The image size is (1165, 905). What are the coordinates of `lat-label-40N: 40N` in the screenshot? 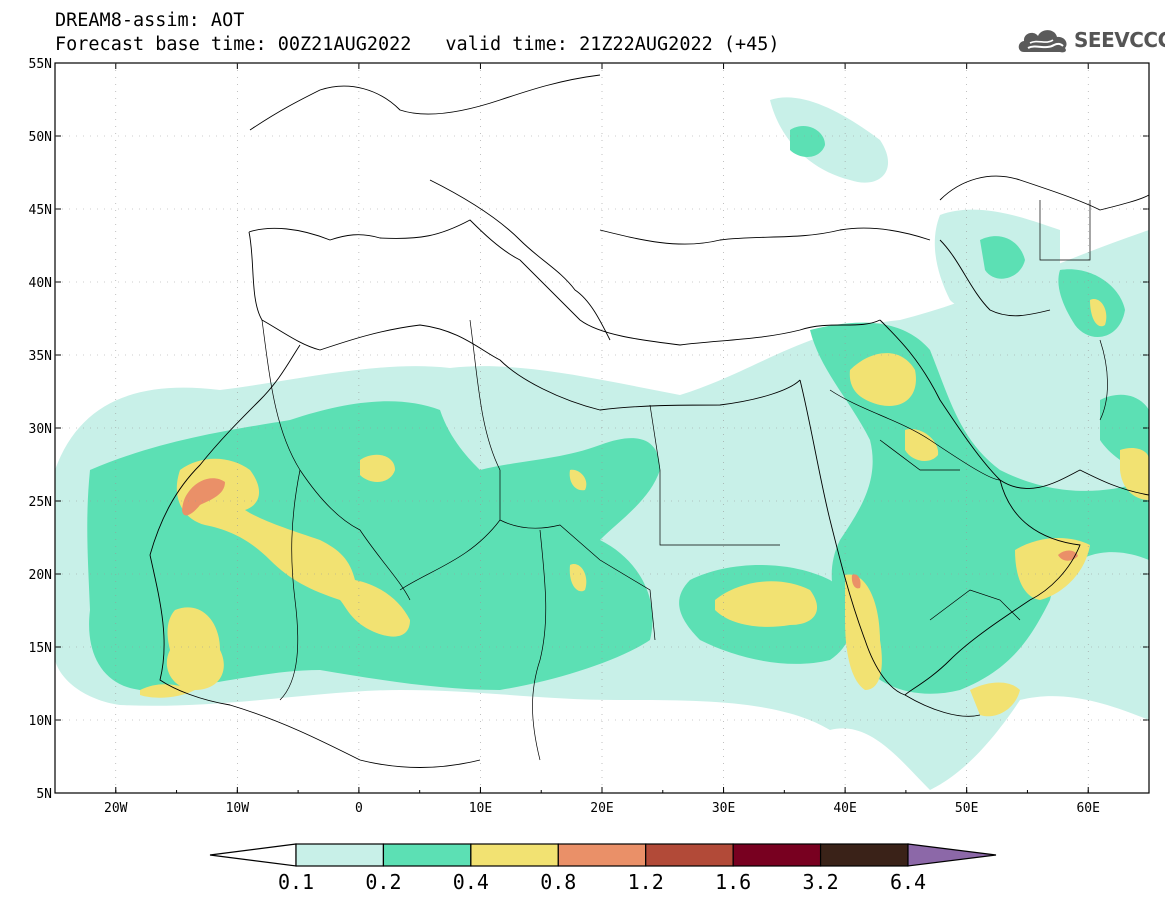 It's located at (40, 283).